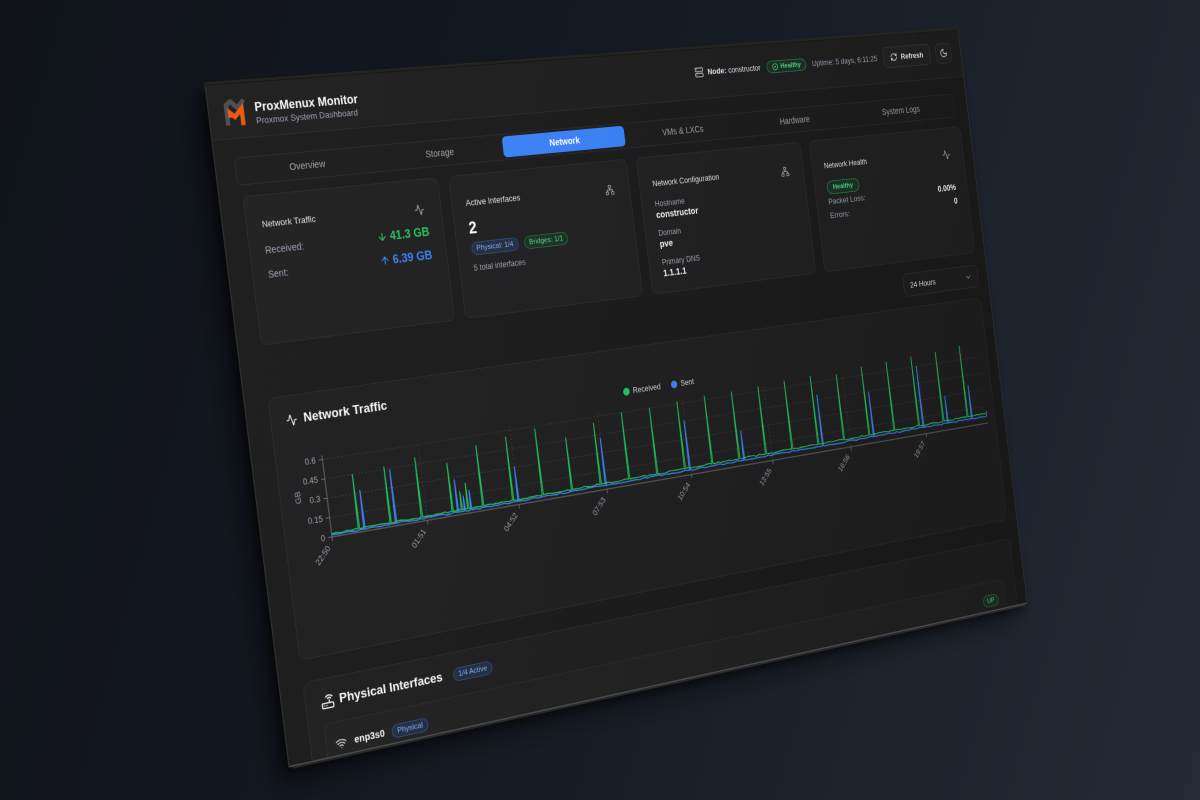 The image size is (1200, 800). What do you see at coordinates (323, 538) in the screenshot?
I see `svg-text: 0` at bounding box center [323, 538].